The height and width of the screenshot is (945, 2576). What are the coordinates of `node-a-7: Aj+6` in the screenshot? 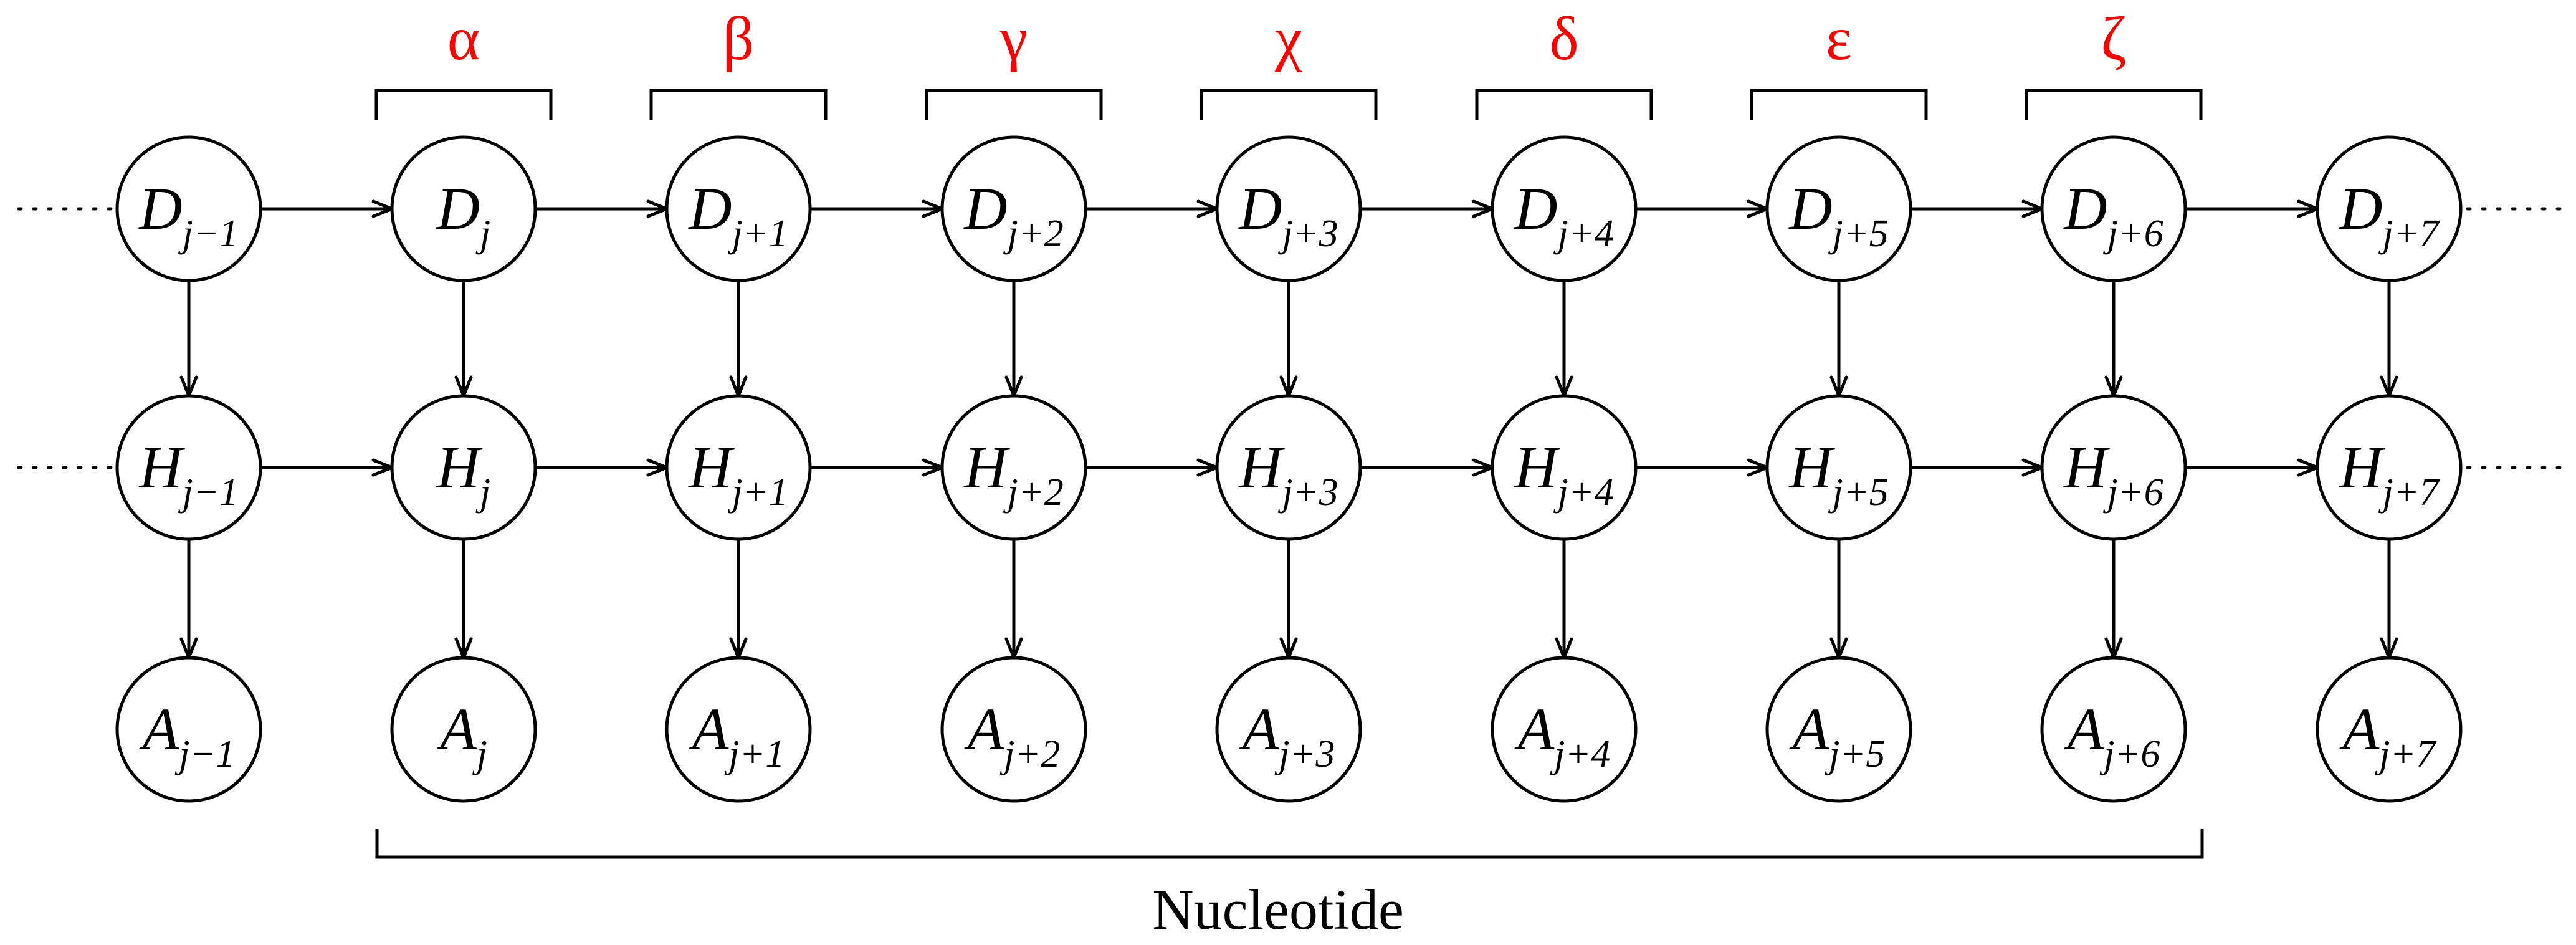 It's located at (2114, 729).